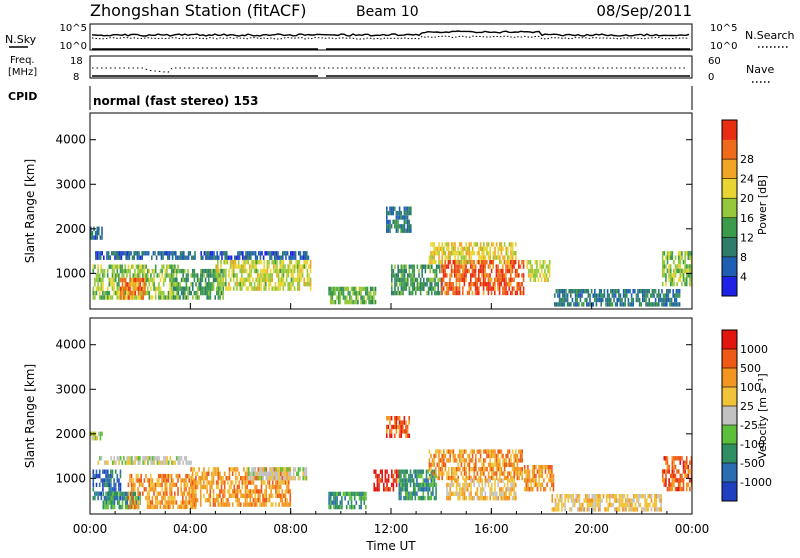 This screenshot has height=558, width=800. I want to click on colorbar-segment, so click(729, 416).